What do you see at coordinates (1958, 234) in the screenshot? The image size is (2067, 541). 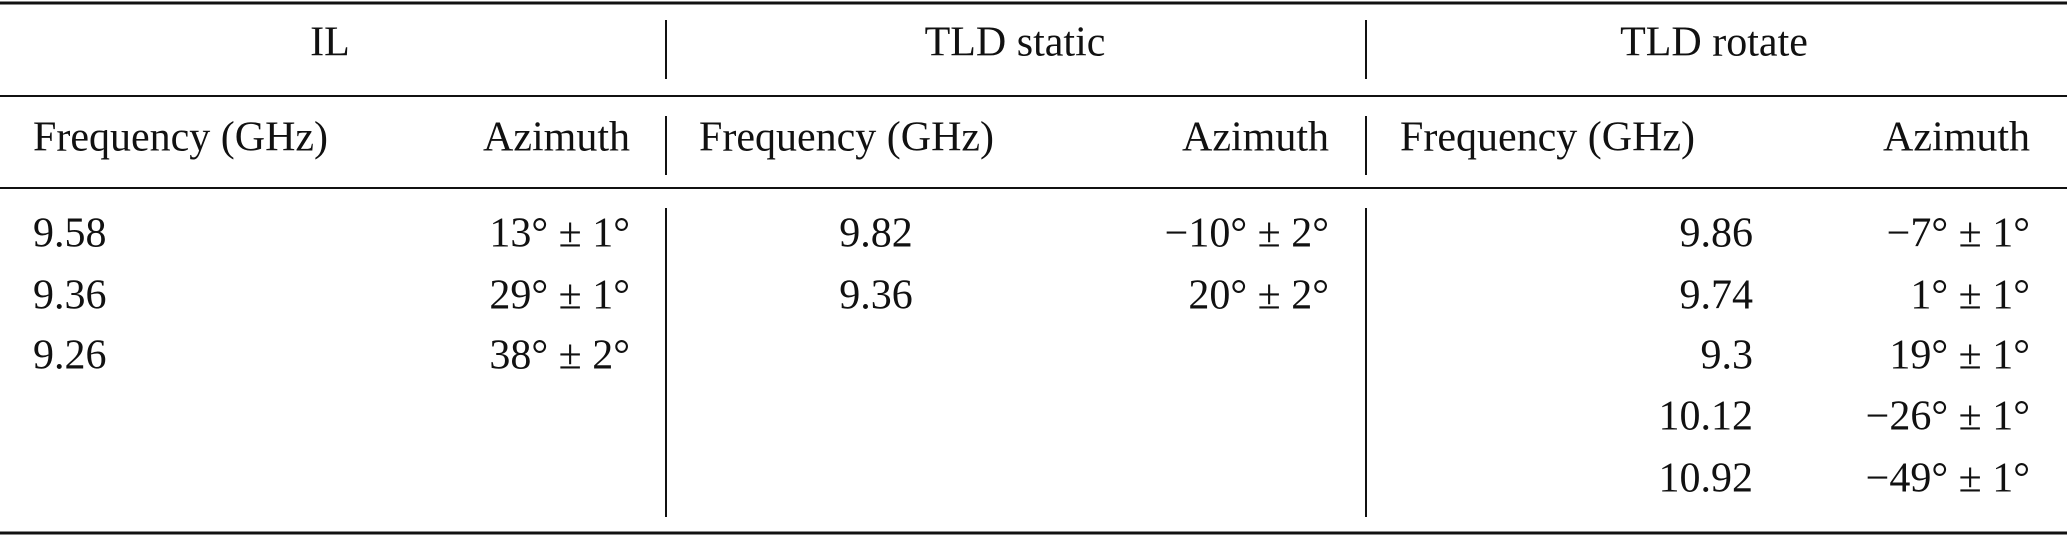 I see `cell: −7° ± 1°` at bounding box center [1958, 234].